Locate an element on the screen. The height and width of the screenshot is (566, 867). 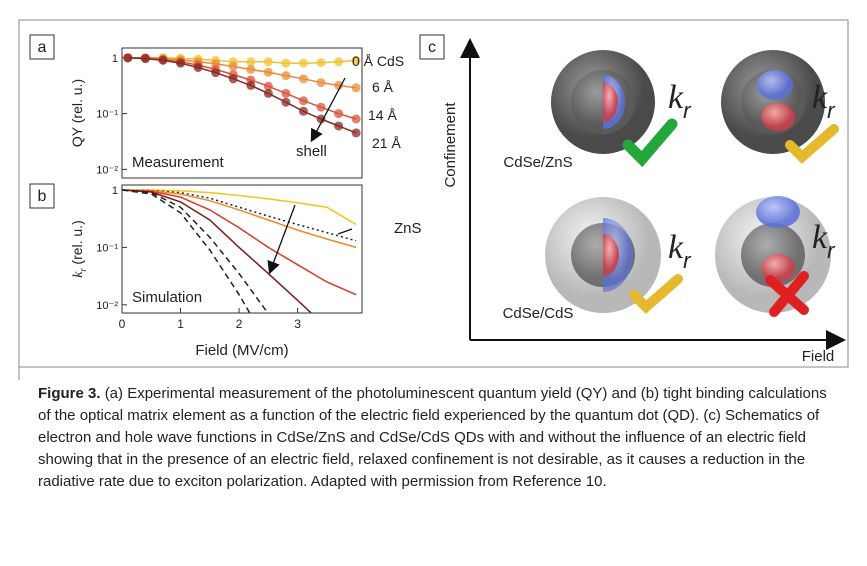
panel-label: a is located at coordinates (42, 47).